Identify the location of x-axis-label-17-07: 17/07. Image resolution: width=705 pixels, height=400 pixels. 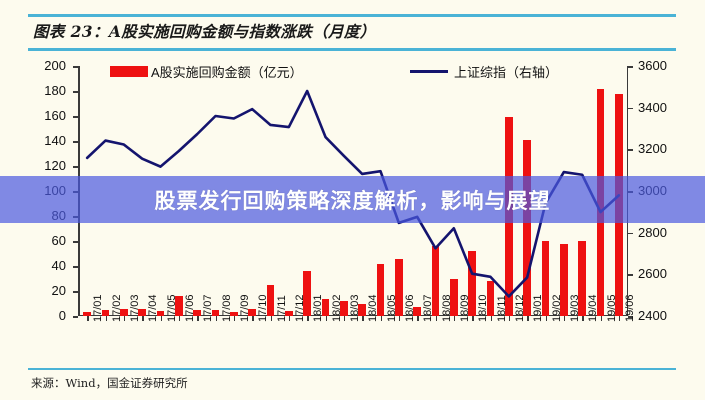
(208, 308).